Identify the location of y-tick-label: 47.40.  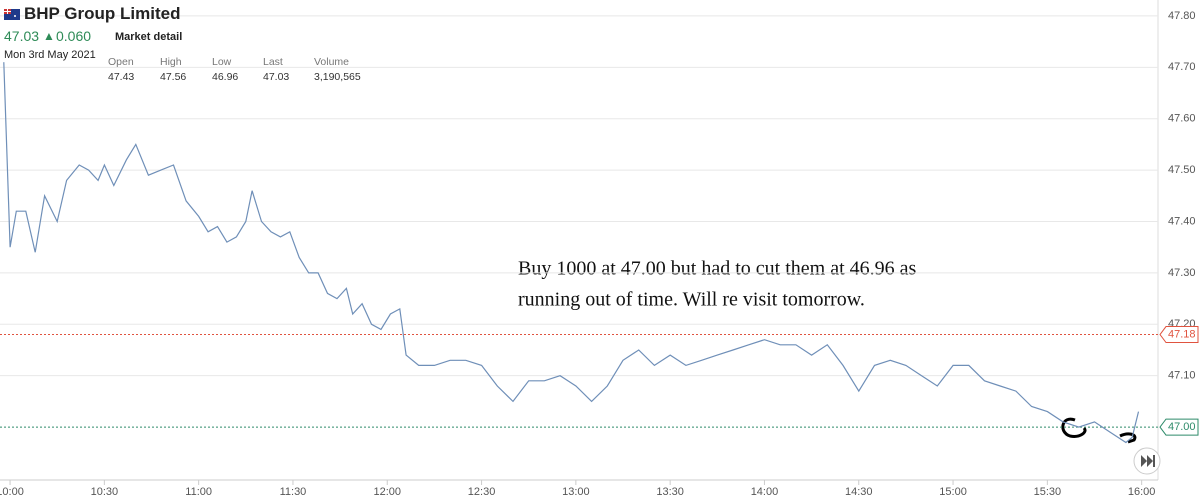
(1182, 221).